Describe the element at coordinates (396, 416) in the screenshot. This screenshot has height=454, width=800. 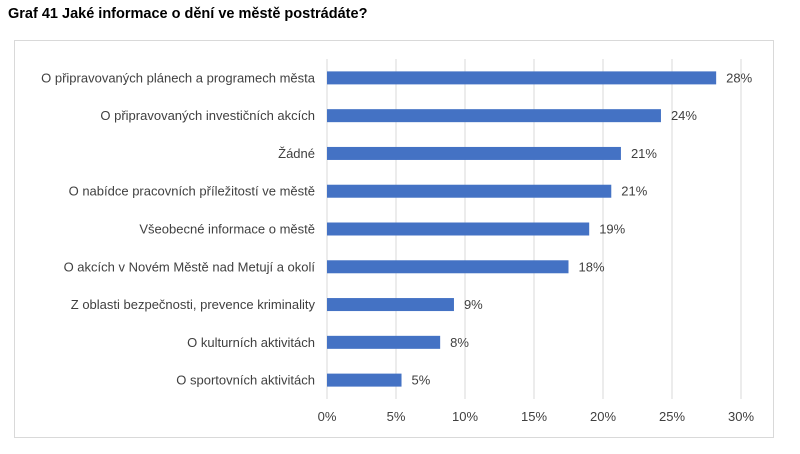
I see `x-tick-label: 5%` at that location.